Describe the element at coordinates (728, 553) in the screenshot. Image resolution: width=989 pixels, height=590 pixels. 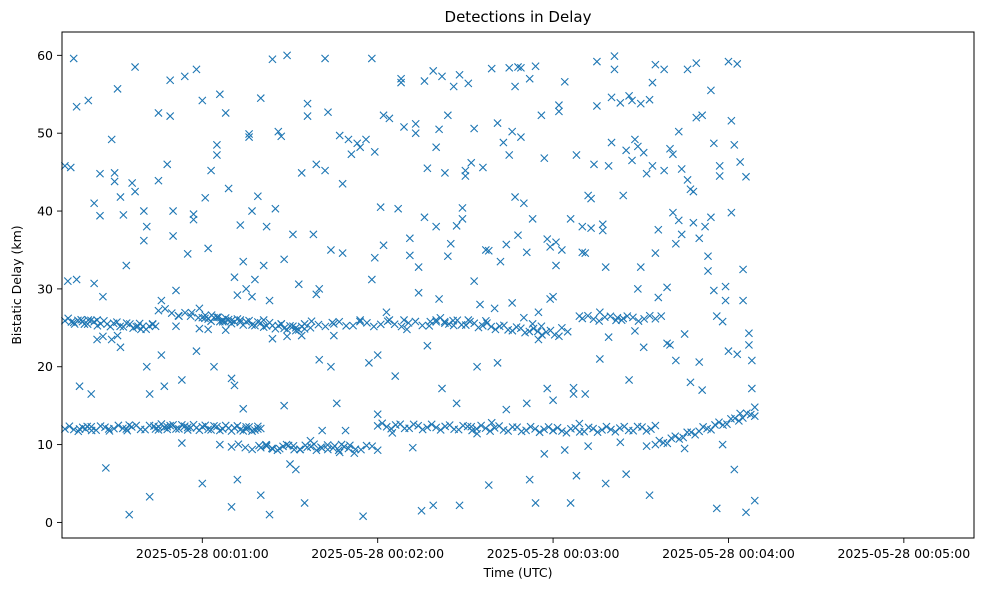
I see `x-tick-label: 2025-05-28 00:04:00` at that location.